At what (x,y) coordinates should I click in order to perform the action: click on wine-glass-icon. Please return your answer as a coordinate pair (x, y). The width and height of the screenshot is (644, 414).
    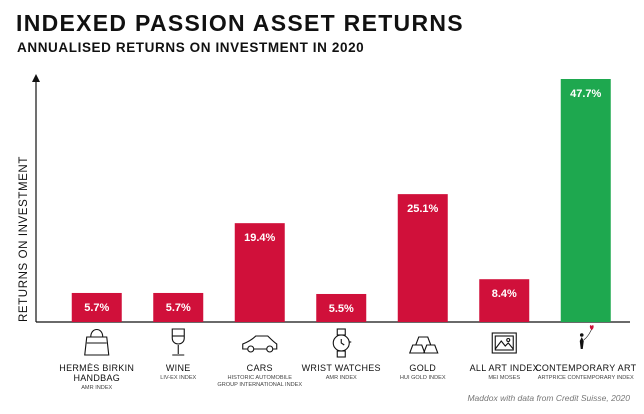
    Looking at the image, I should click on (178, 342).